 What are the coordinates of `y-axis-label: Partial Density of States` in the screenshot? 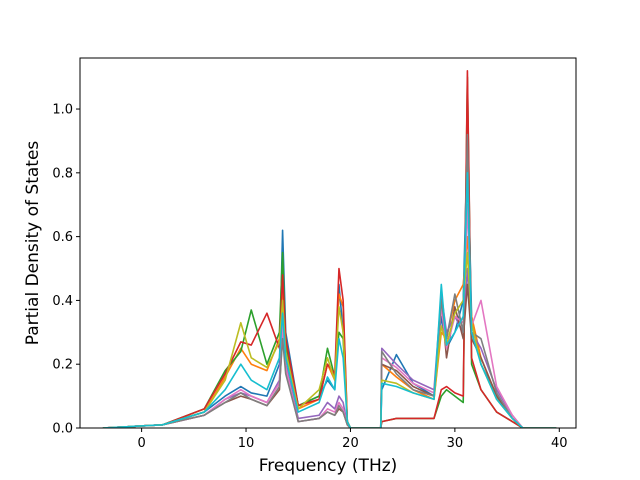 It's located at (33, 243).